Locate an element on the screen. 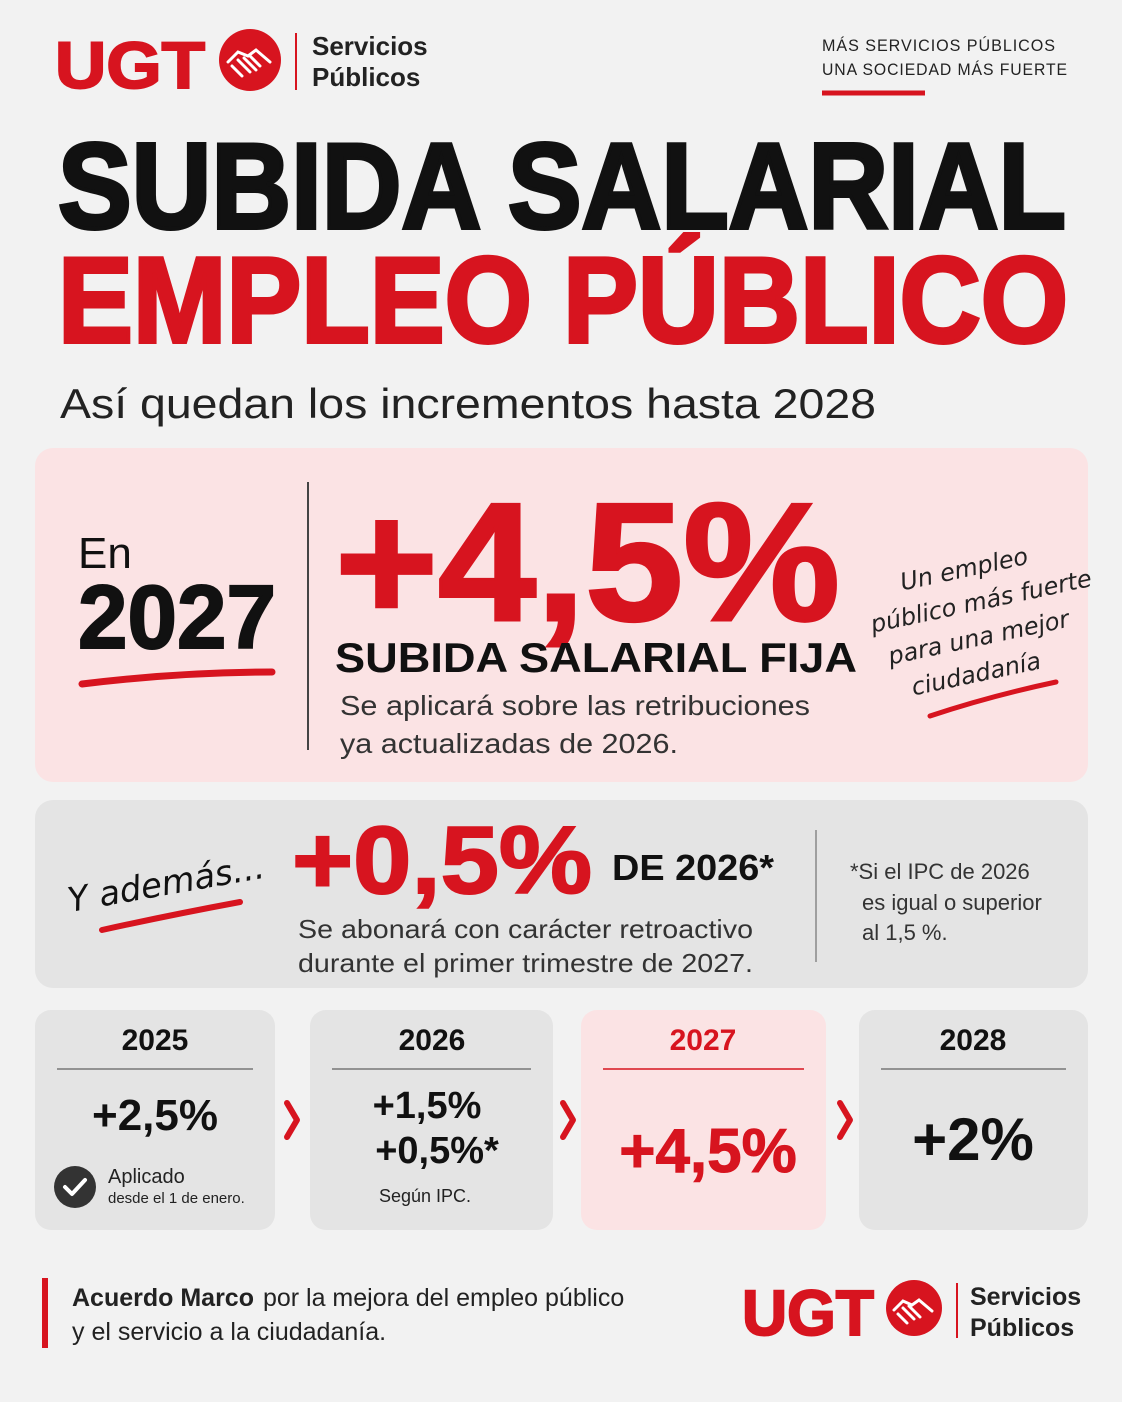 This screenshot has height=1402, width=1122. increase: +4,5% is located at coordinates (587, 562).